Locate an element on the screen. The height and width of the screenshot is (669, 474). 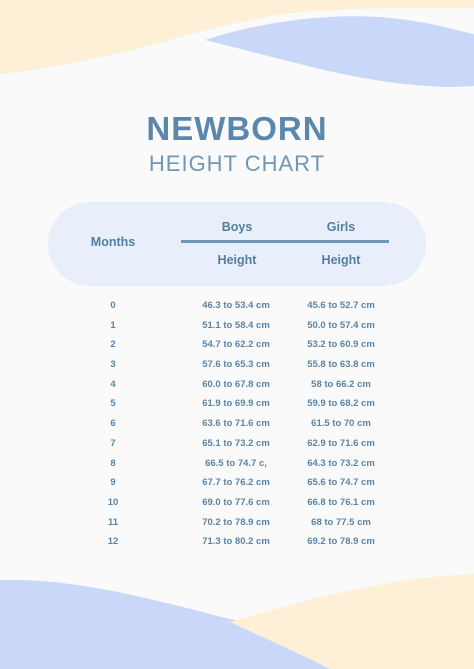
boys-height-cell: 69.0 to 77.6 cm is located at coordinates (236, 502).